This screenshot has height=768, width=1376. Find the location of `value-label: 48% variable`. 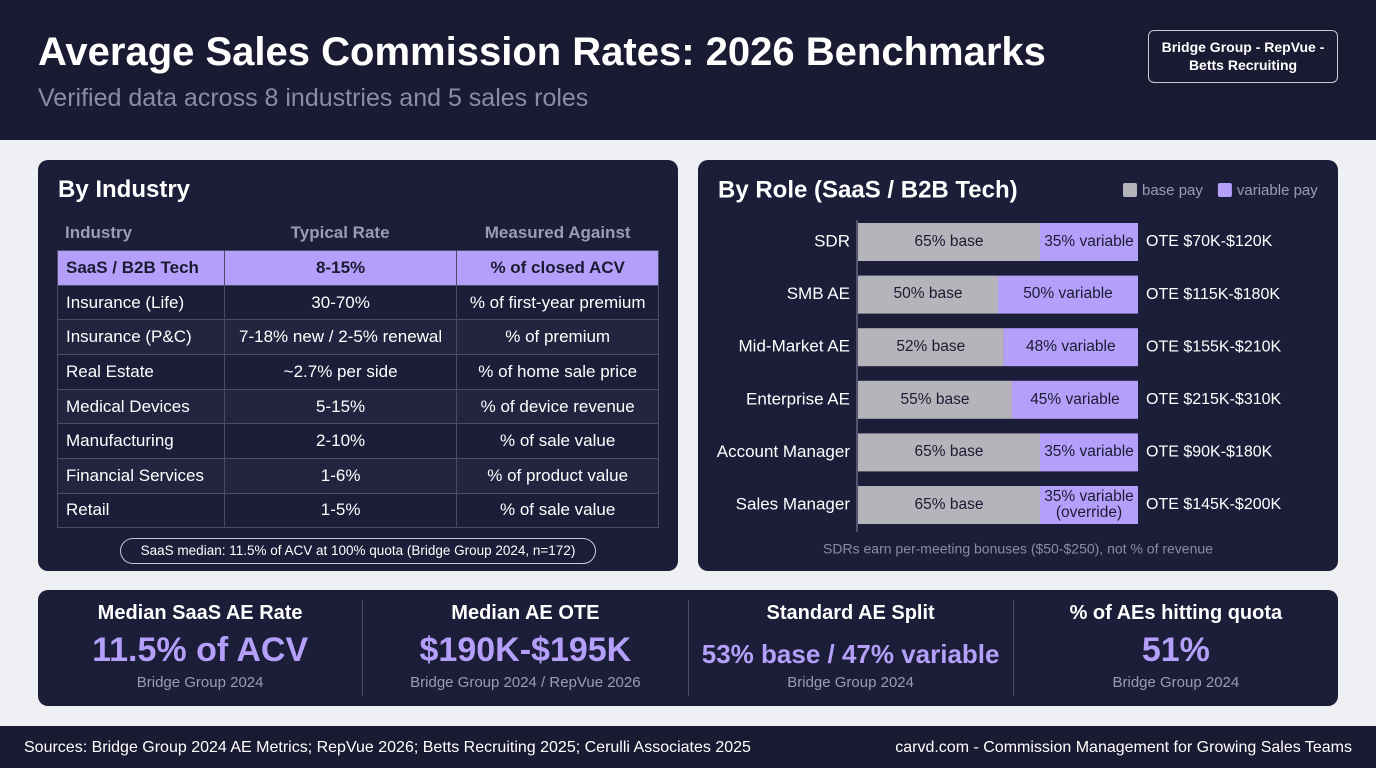

value-label: 48% variable is located at coordinates (1070, 347).